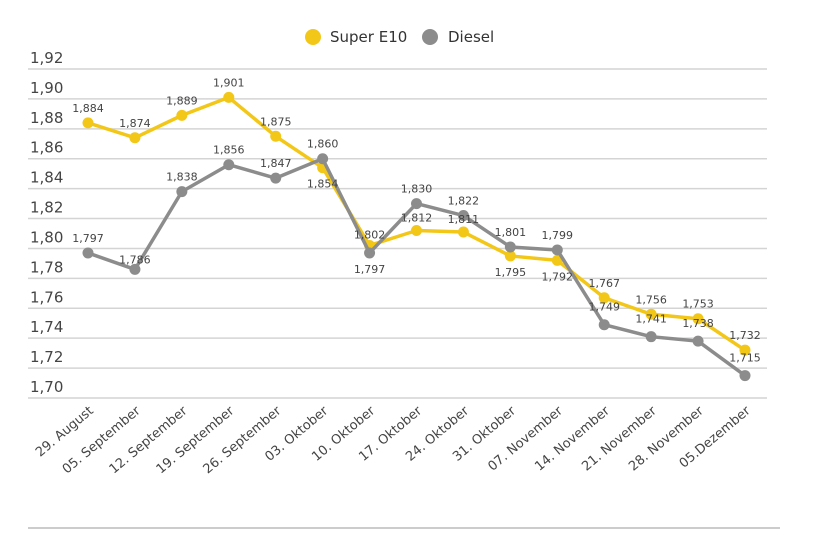 This screenshot has width=814, height=542. Describe the element at coordinates (276, 163) in the screenshot. I see `data-label-diesel: 1,847` at that location.